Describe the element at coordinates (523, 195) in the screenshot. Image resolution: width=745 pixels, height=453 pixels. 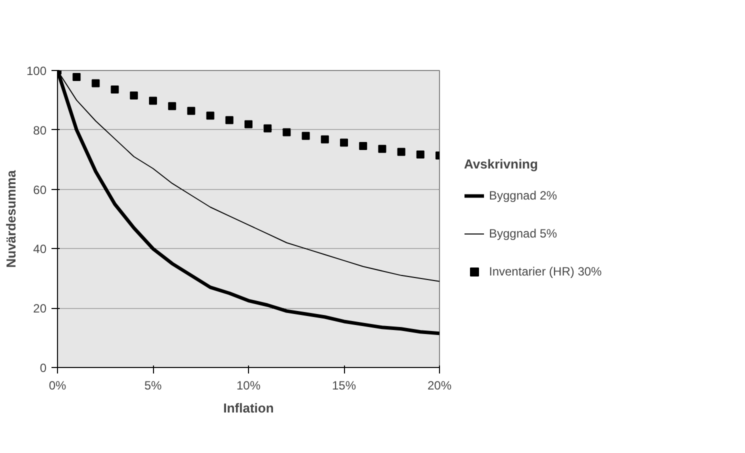
I see `legend-label: Byggnad 2%` at that location.